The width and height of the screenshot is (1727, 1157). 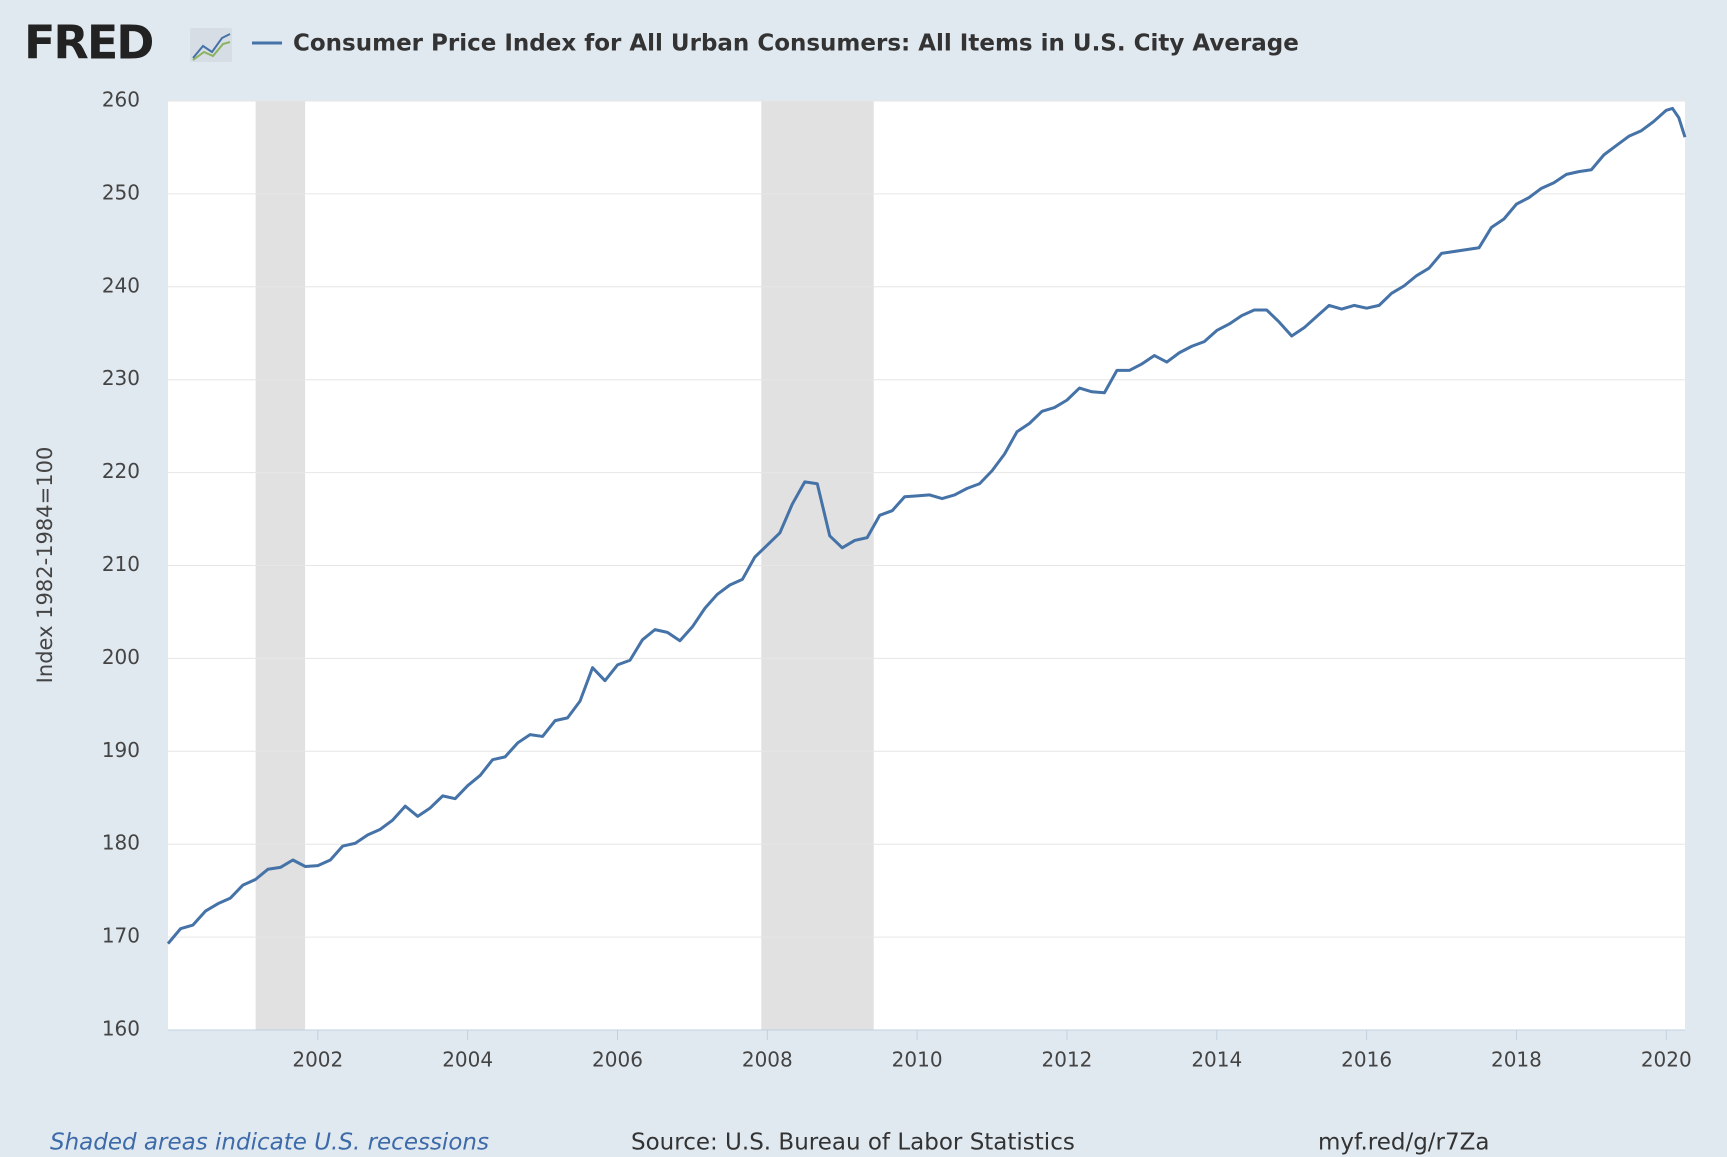 What do you see at coordinates (269, 1143) in the screenshot?
I see `recession-note: Shaded areas indicate U.S. recessions` at bounding box center [269, 1143].